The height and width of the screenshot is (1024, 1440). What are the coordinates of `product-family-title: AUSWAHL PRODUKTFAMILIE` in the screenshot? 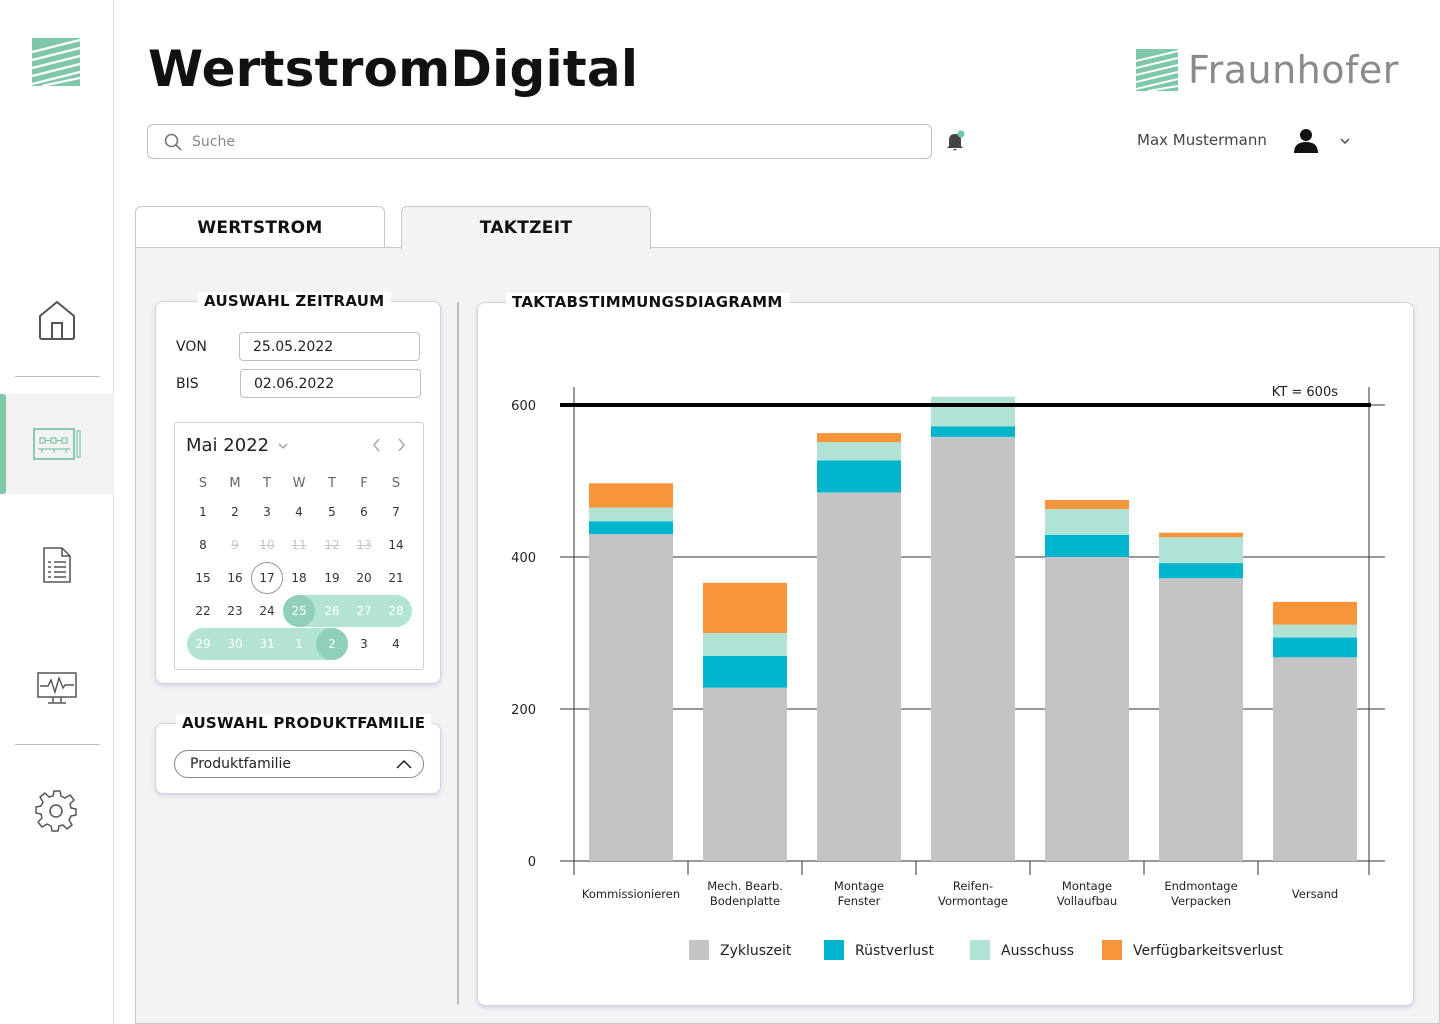 It's located at (304, 723).